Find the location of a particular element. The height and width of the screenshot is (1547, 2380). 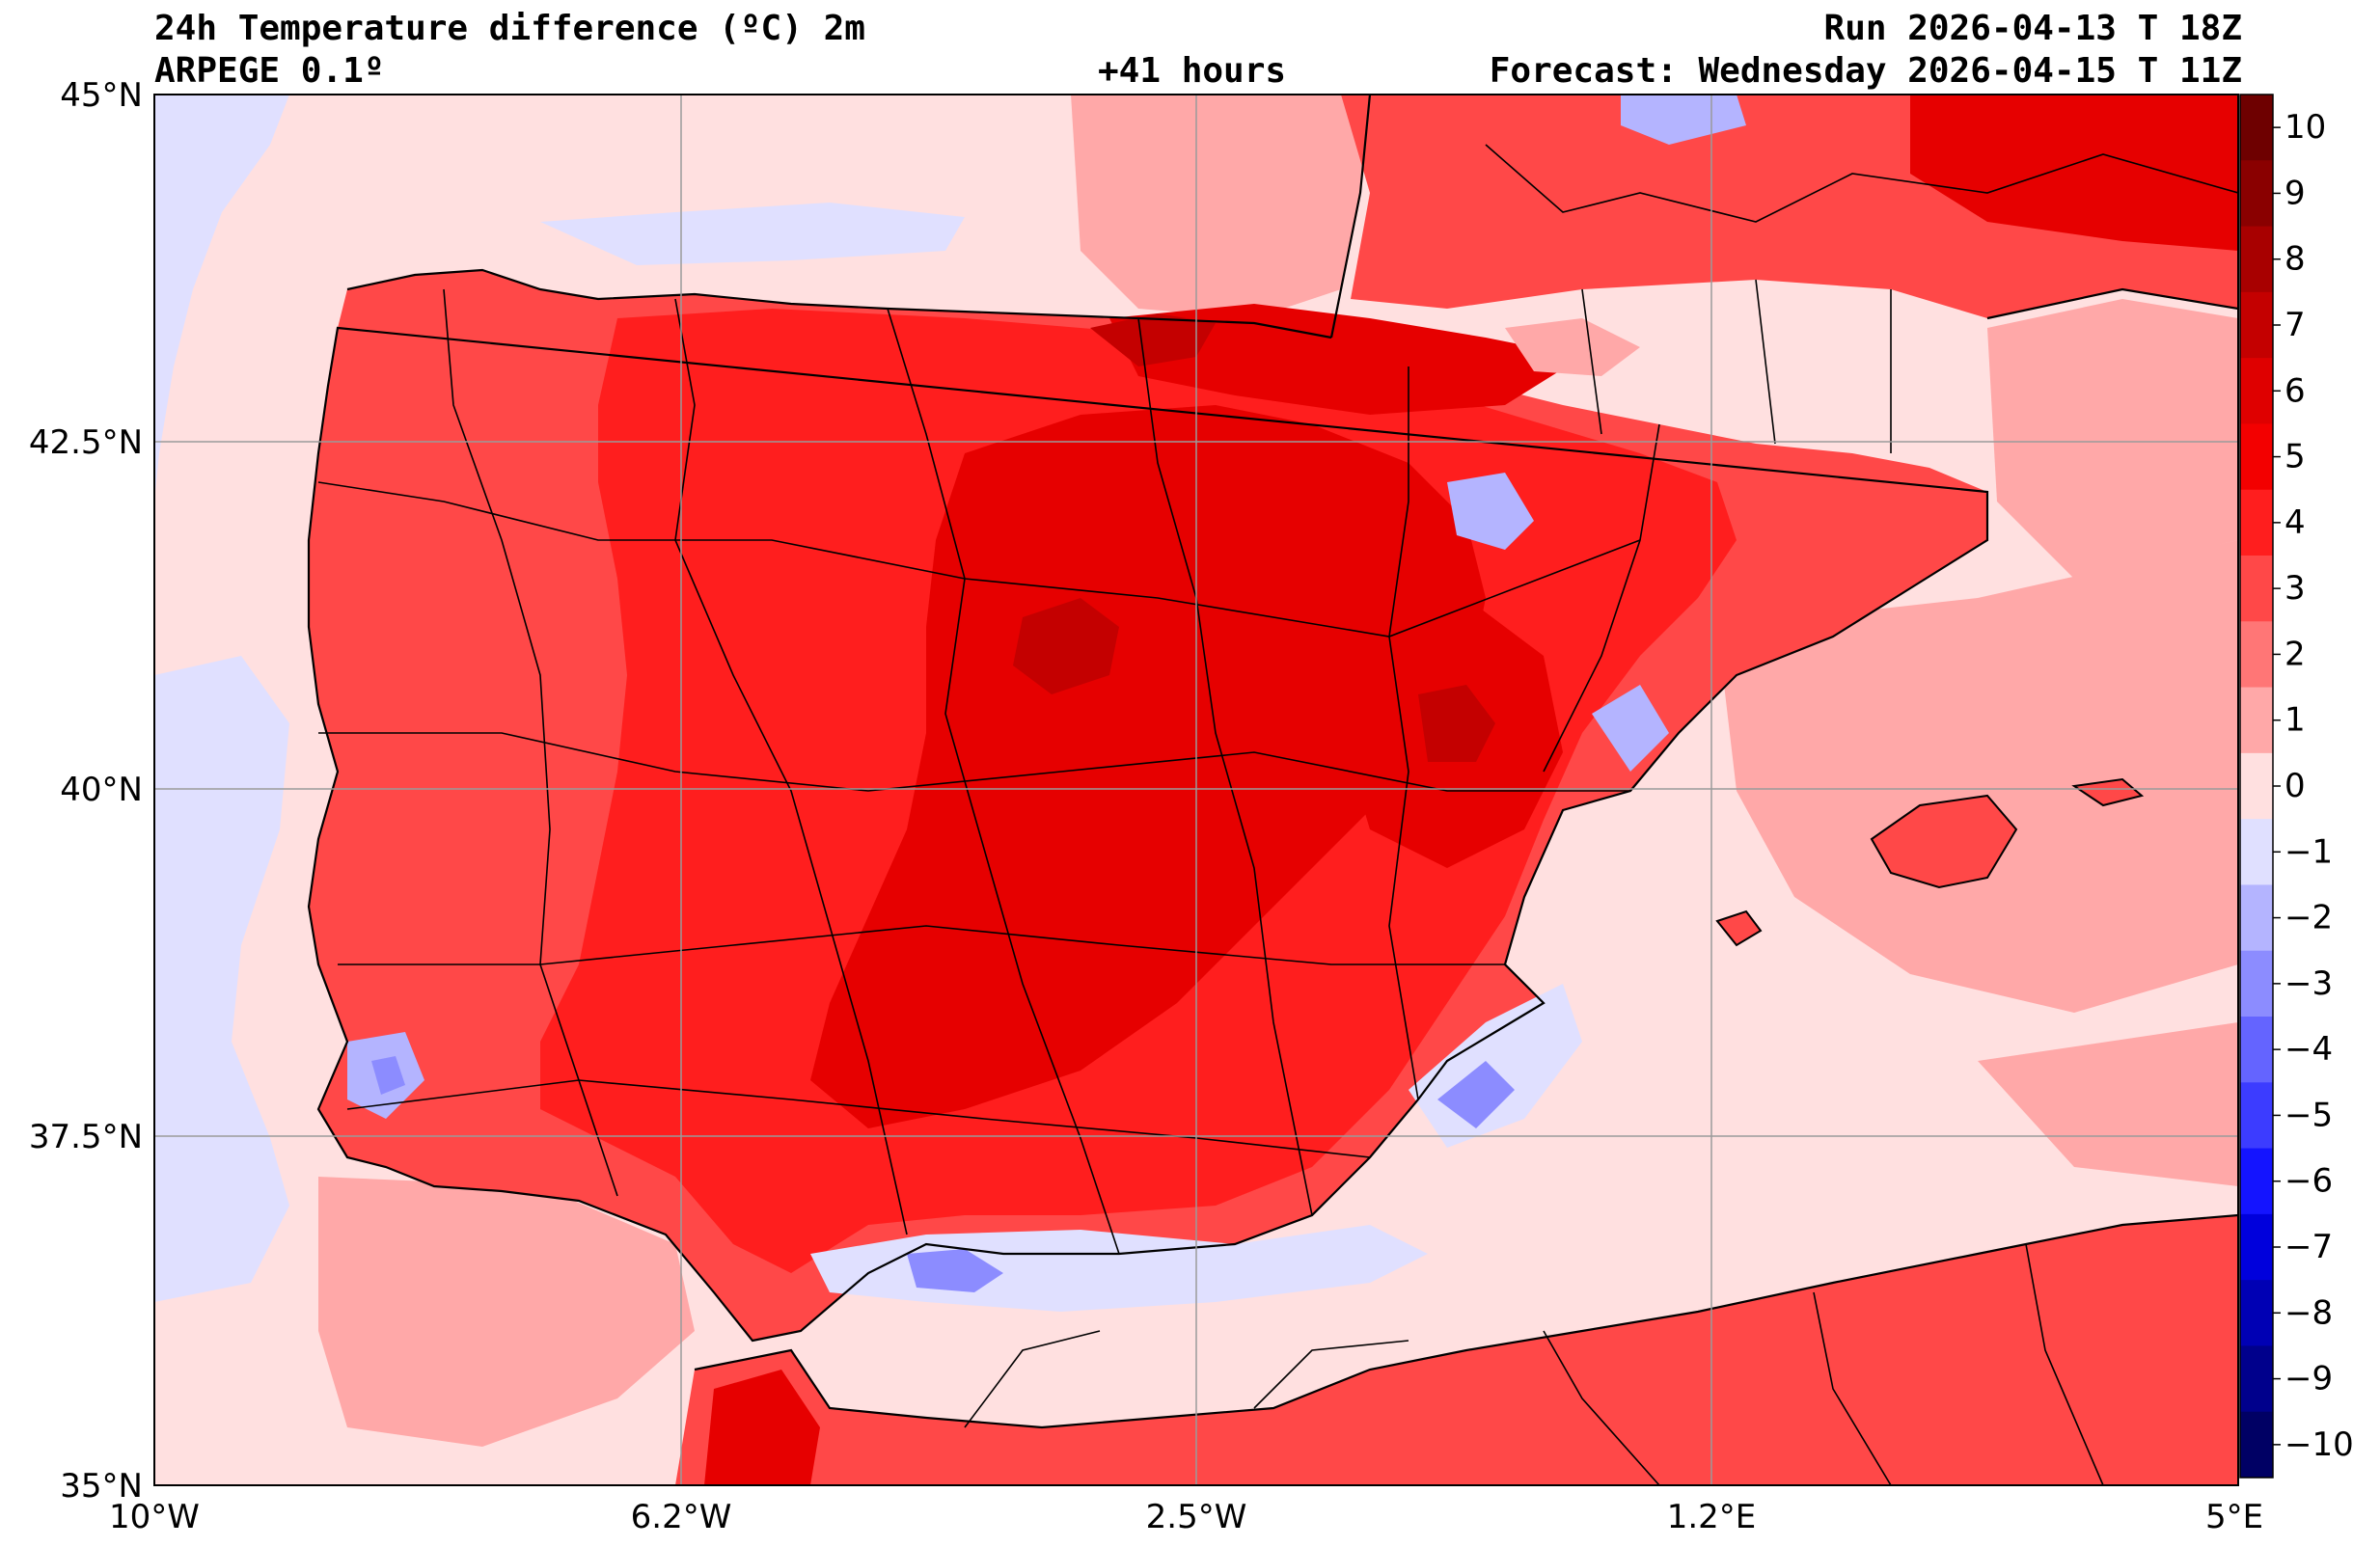

lat-tick-label: 35°N is located at coordinates (102, 1486).